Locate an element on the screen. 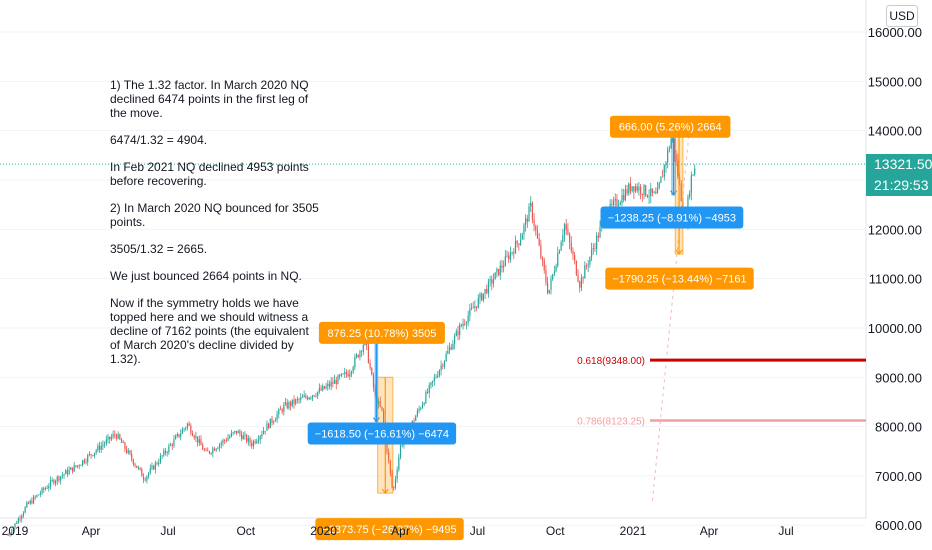 Image resolution: width=932 pixels, height=550 pixels. y-tick-label: 16000.00 is located at coordinates (895, 32).